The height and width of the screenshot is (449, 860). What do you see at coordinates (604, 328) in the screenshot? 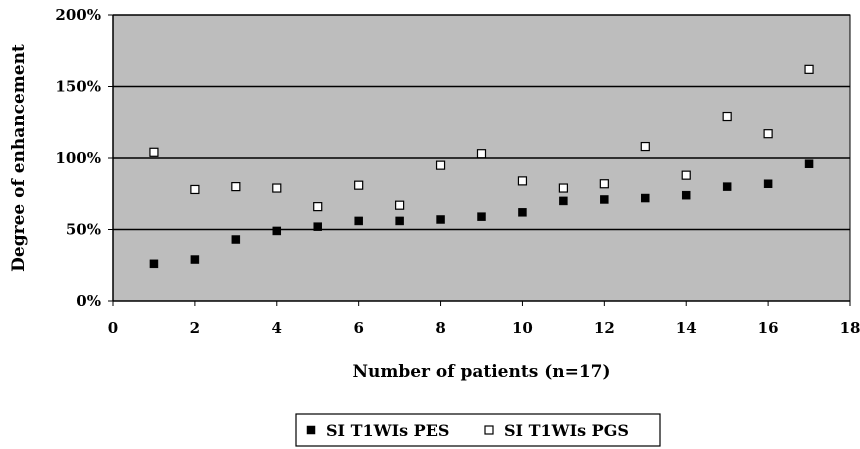
I see `x-tick-label: 12` at bounding box center [604, 328].